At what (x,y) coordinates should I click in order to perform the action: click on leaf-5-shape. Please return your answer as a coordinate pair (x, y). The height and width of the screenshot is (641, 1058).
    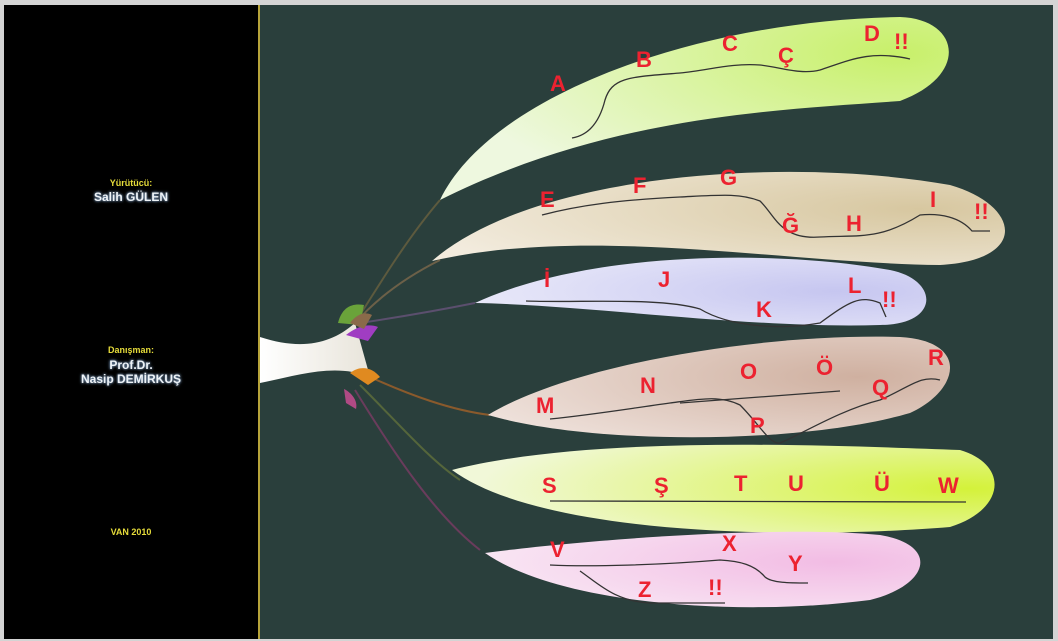
    Looking at the image, I should click on (723, 488).